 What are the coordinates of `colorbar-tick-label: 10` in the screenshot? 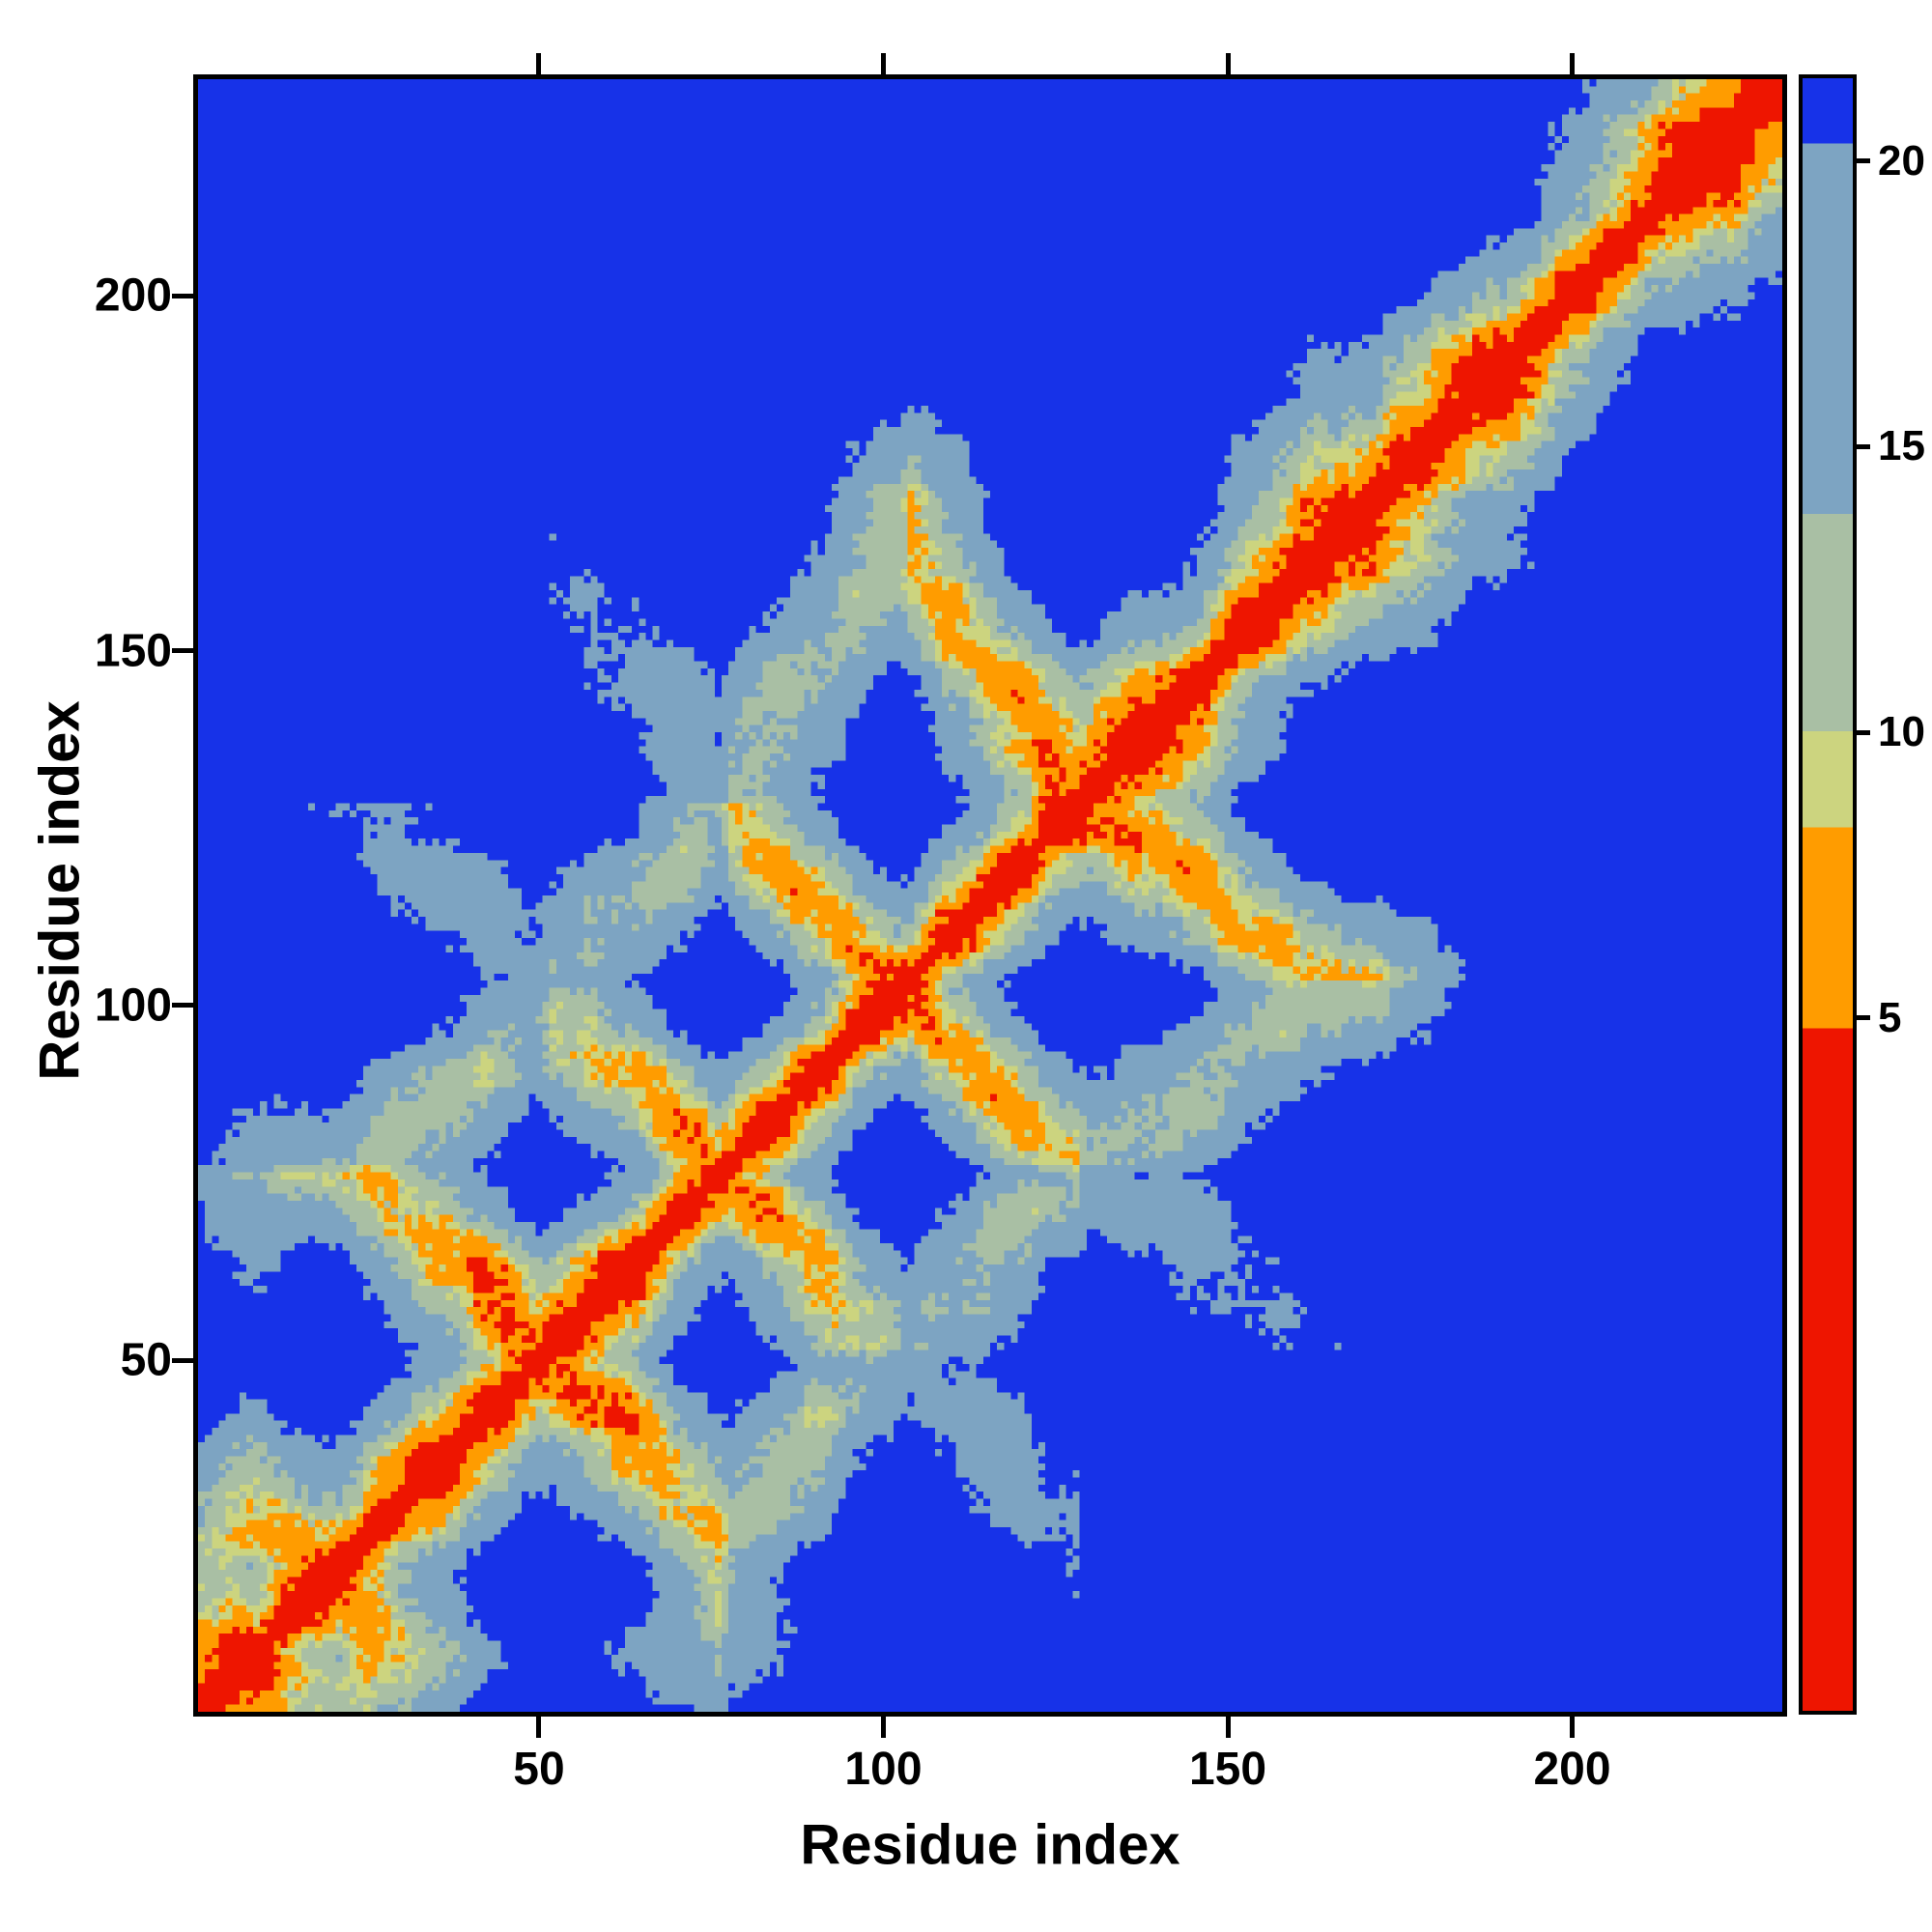 It's located at (1901, 731).